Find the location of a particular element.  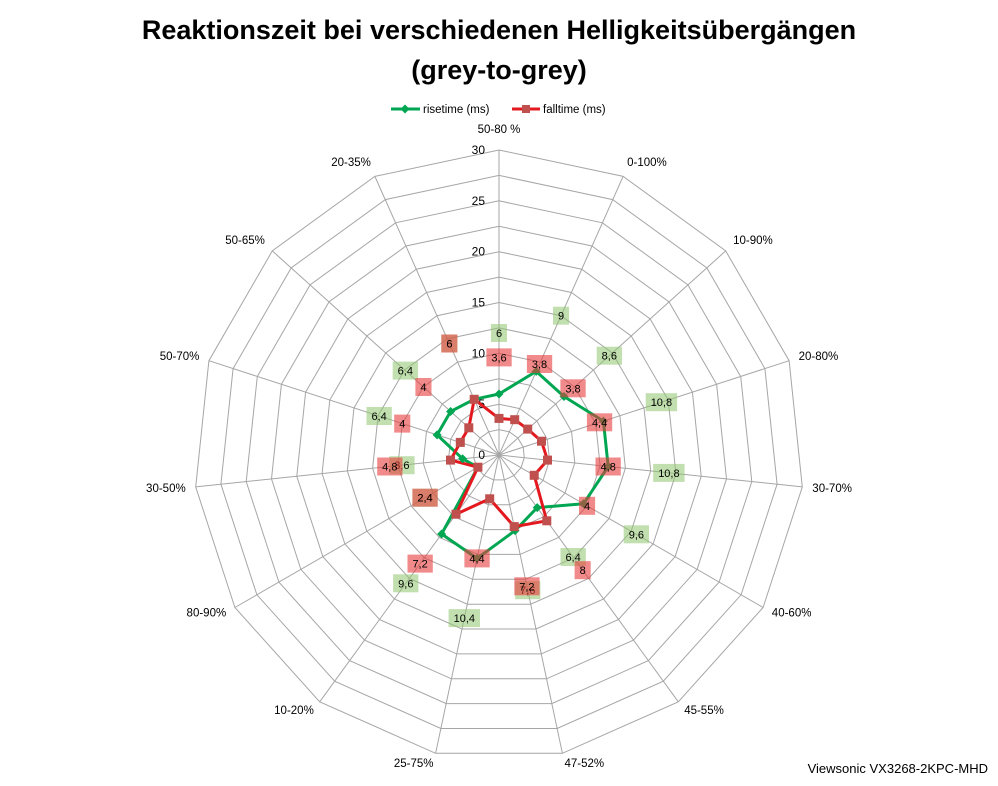

data-label-falltime: 4,8 is located at coordinates (390, 466).